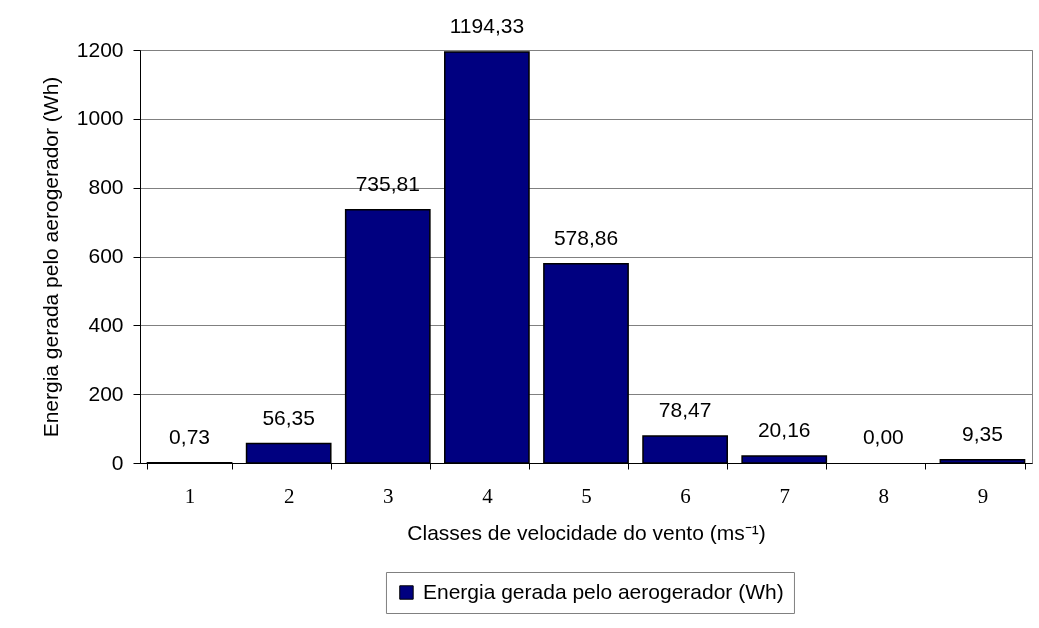 Image resolution: width=1039 pixels, height=628 pixels. What do you see at coordinates (487, 25) in the screenshot?
I see `data-label: 1194,33` at bounding box center [487, 25].